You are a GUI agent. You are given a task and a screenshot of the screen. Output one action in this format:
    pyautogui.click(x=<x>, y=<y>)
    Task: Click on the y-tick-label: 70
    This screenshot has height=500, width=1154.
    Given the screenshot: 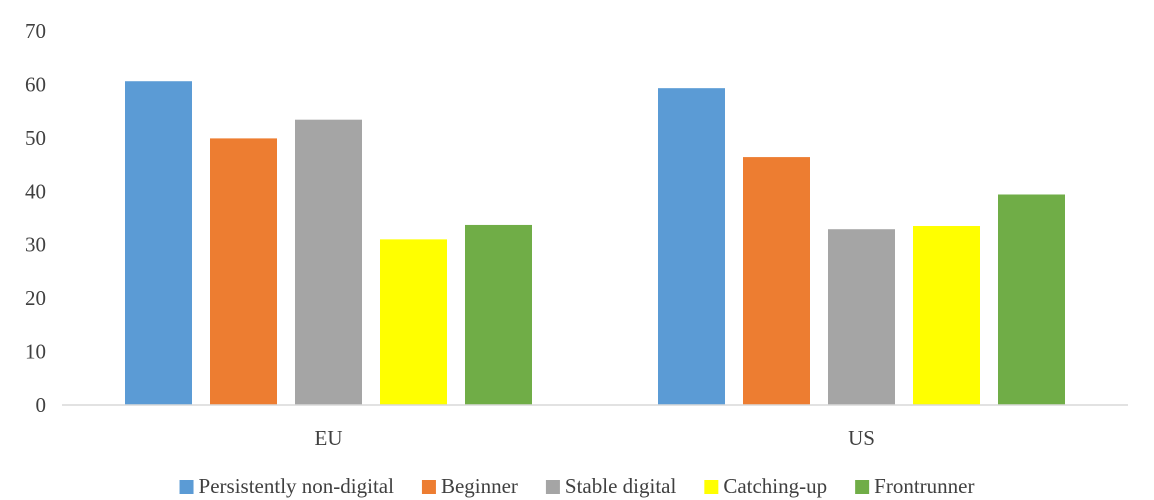 What is the action you would take?
    pyautogui.click(x=35, y=31)
    